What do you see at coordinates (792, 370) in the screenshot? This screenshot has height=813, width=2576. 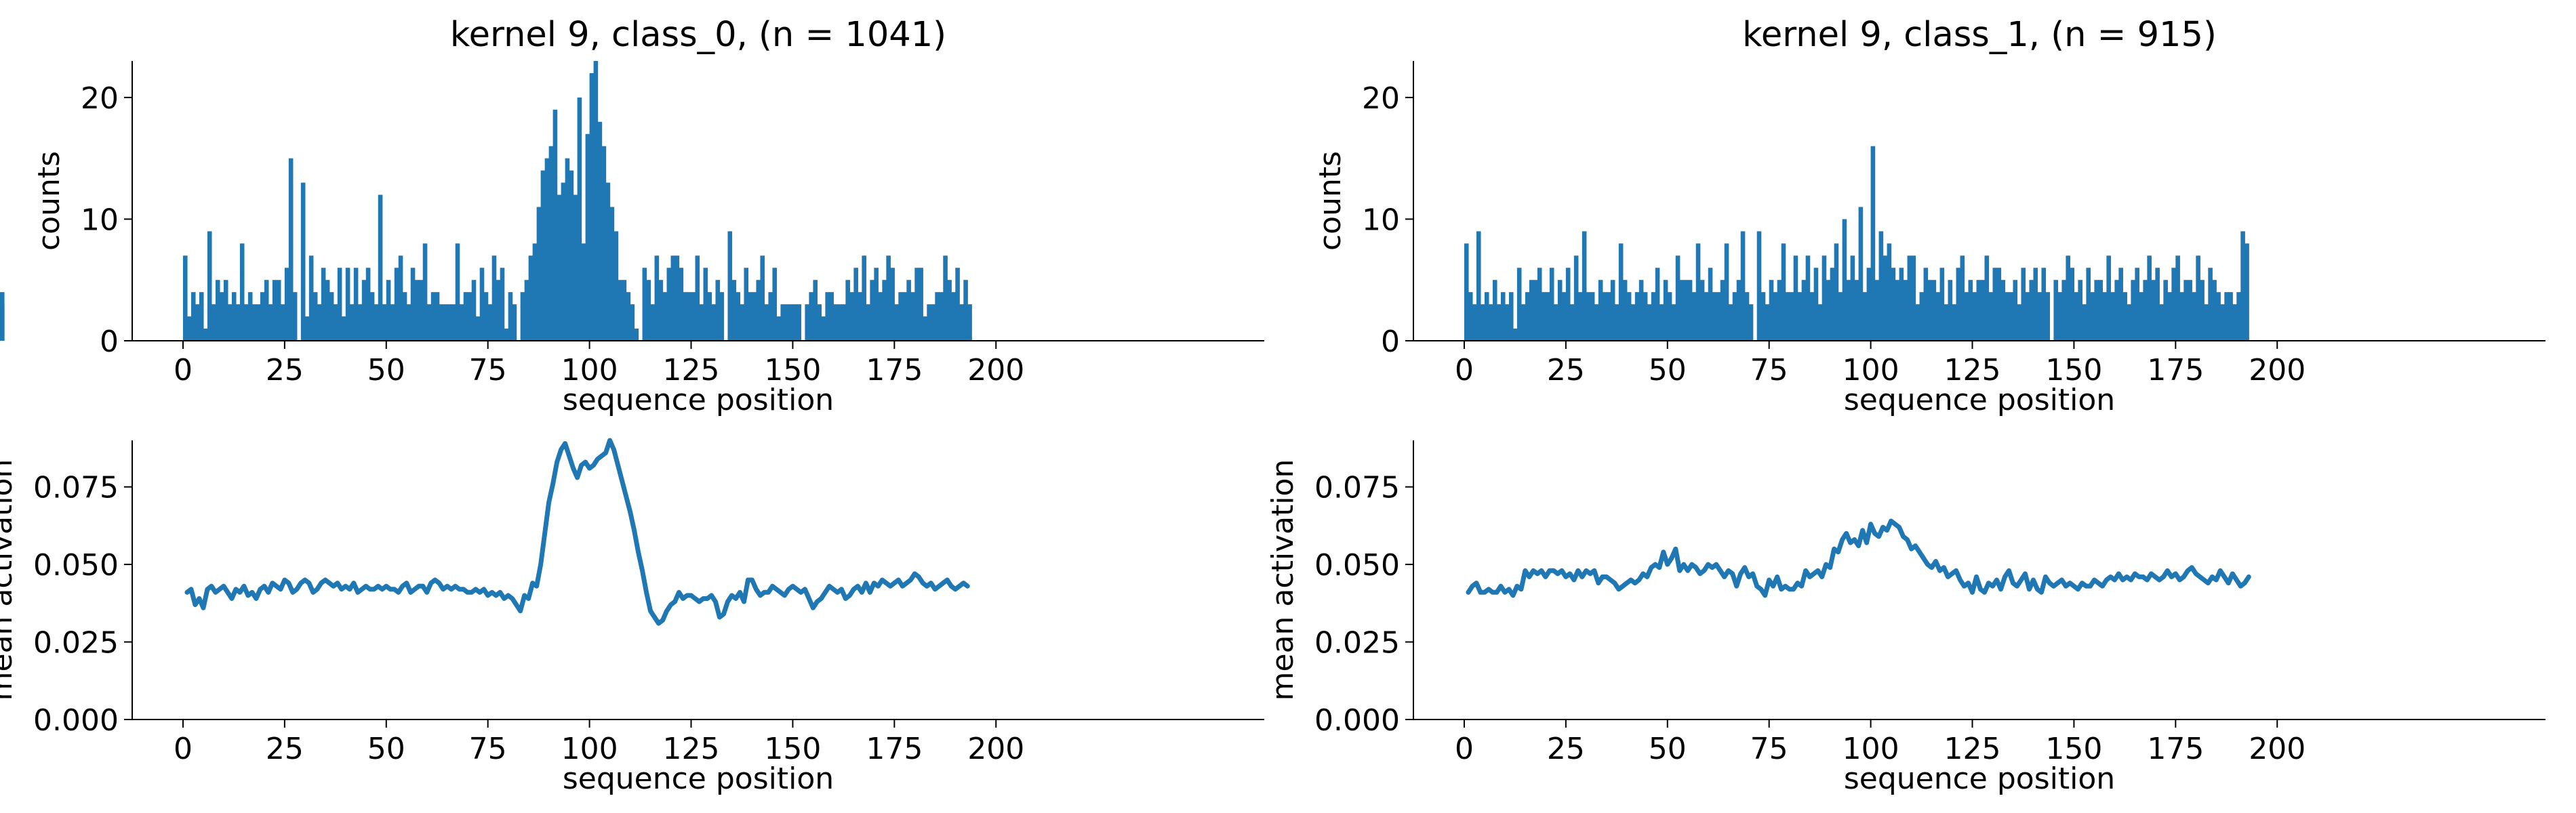 I see `x-tick-label: 150` at bounding box center [792, 370].